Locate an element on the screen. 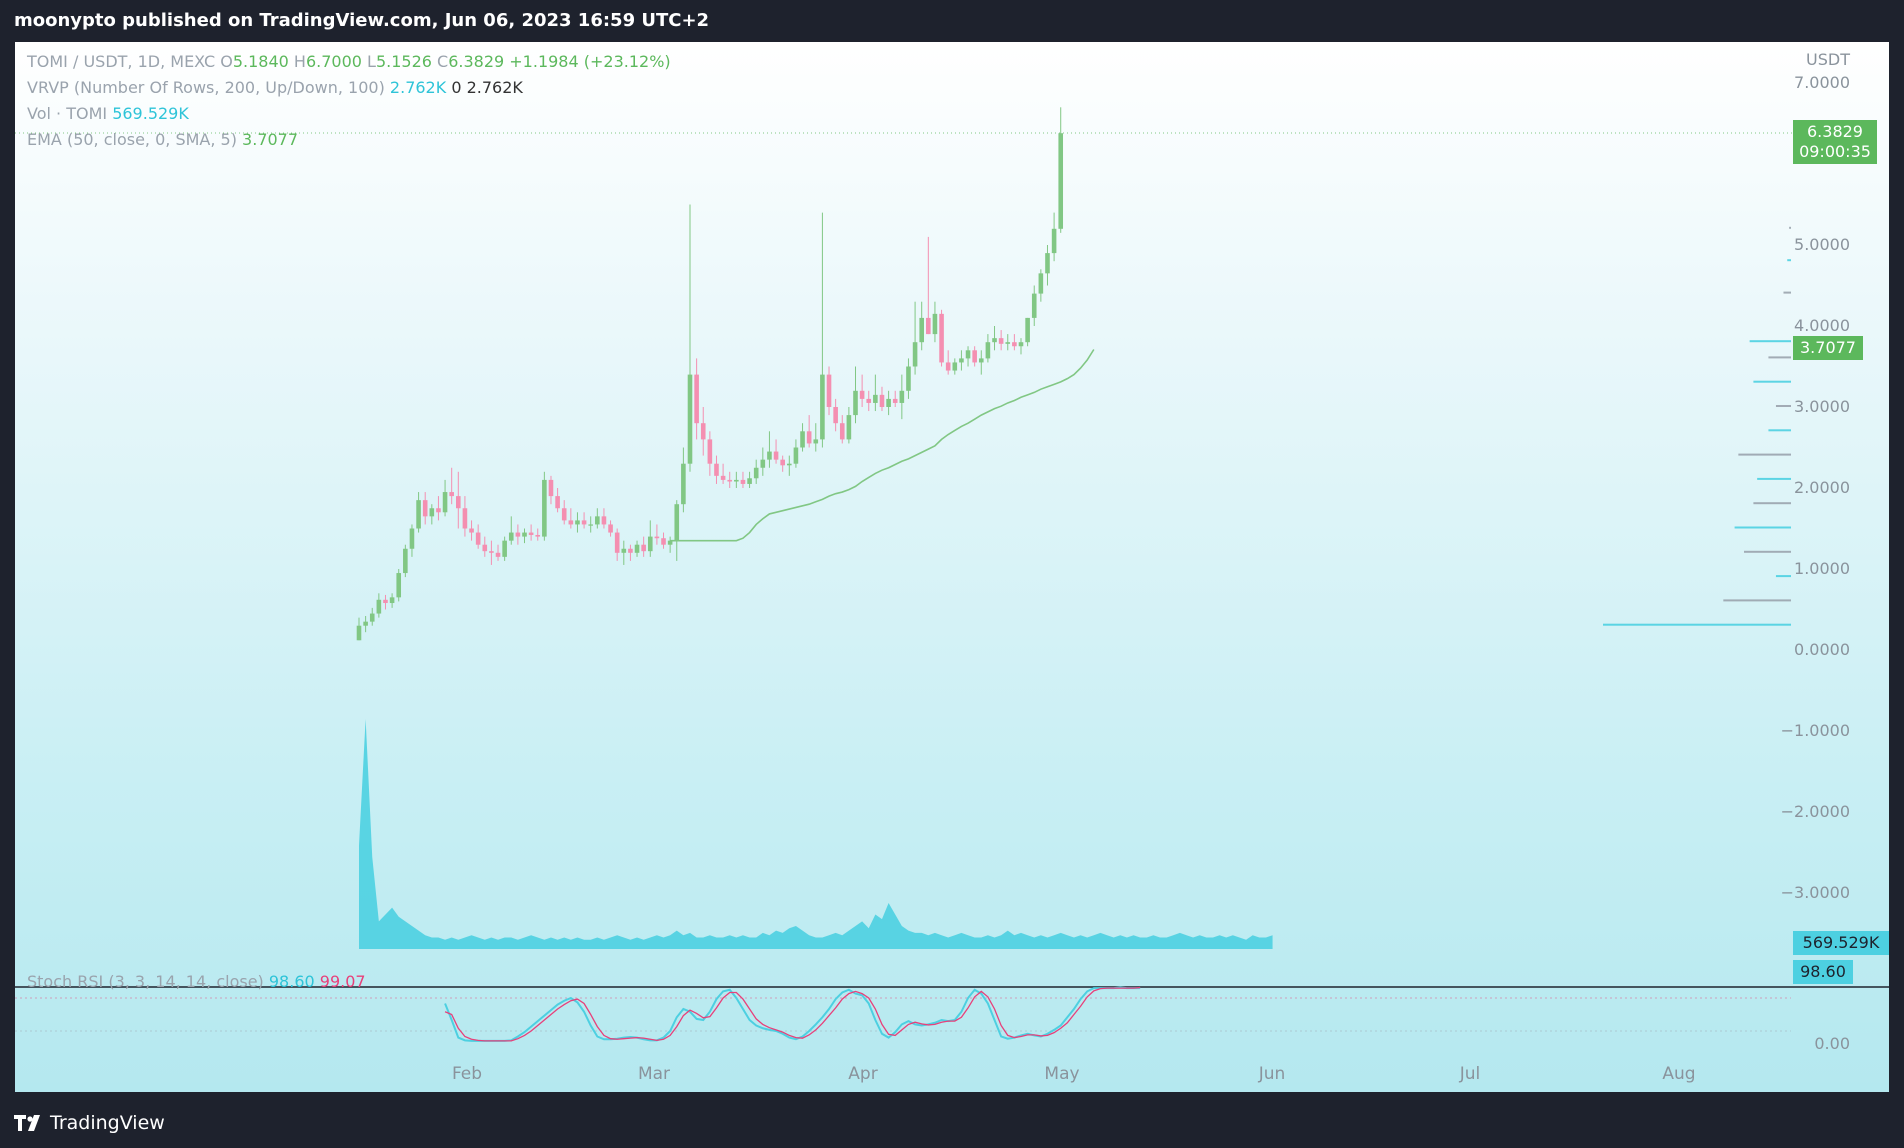 The height and width of the screenshot is (1148, 1904). last-price-value: 6.3829 is located at coordinates (1835, 131).